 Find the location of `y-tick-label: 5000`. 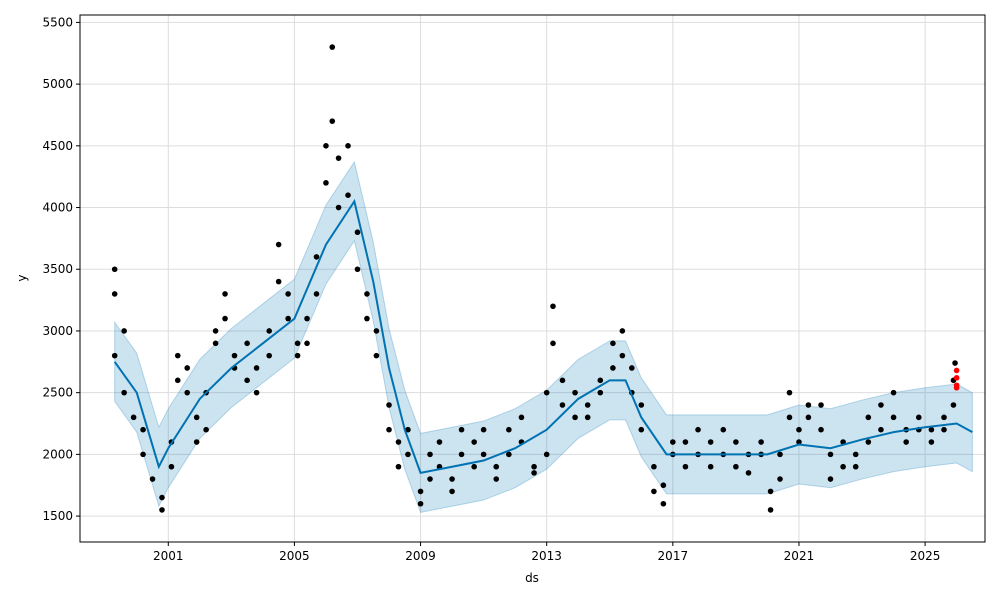

y-tick-label: 5000 is located at coordinates (57, 84).